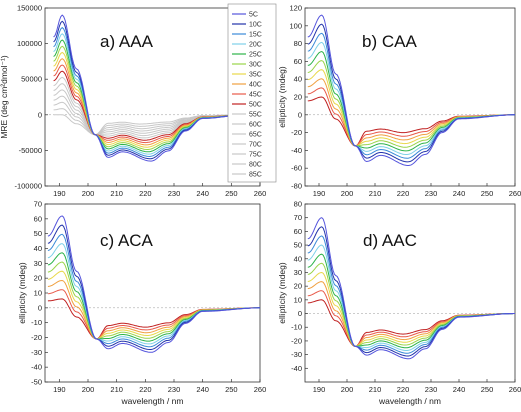 This screenshot has height=412, width=521. Describe the element at coordinates (296, 354) in the screenshot. I see `y-tick-label: -30` at that location.